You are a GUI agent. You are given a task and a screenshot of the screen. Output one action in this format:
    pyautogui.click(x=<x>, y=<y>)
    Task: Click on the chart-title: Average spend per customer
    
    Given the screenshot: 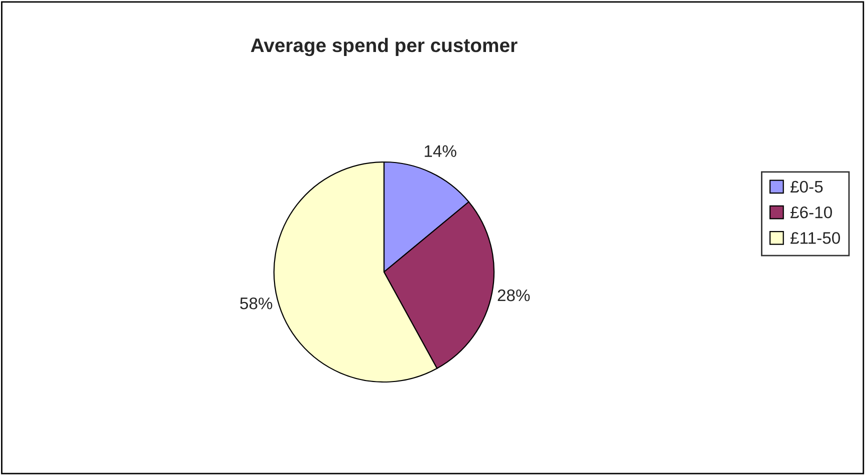 What is the action you would take?
    pyautogui.click(x=384, y=47)
    